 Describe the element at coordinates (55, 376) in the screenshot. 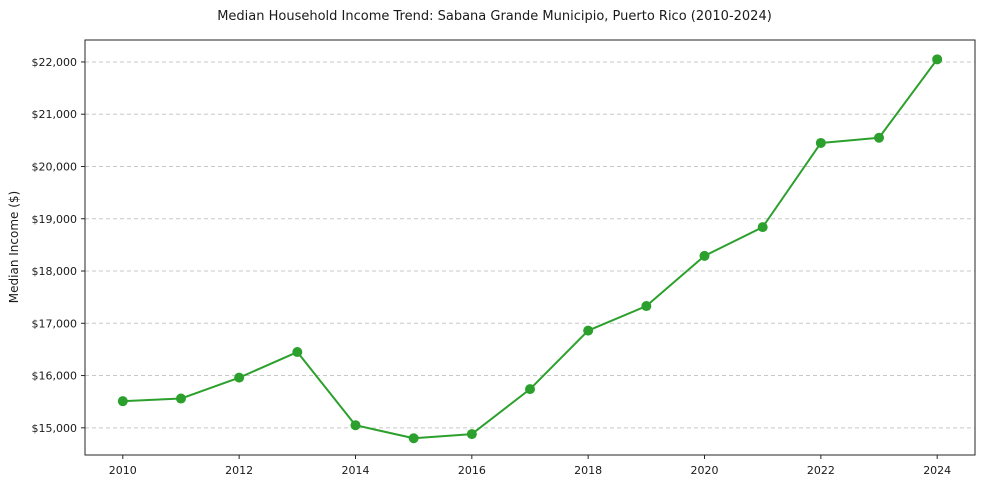

I see `y-tick-label: $16,000` at that location.